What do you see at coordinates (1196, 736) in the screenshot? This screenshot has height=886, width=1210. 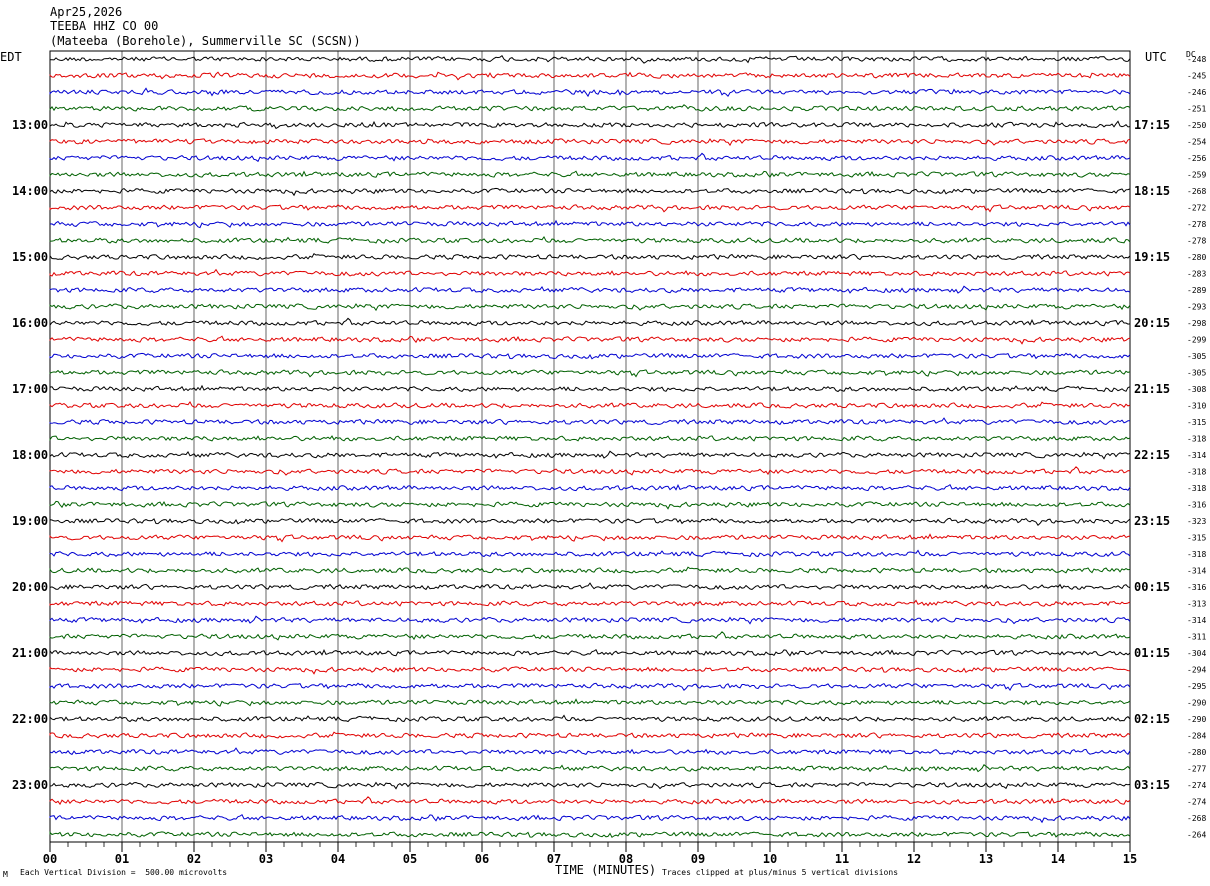 I see `dc-offset-label: -284` at bounding box center [1196, 736].